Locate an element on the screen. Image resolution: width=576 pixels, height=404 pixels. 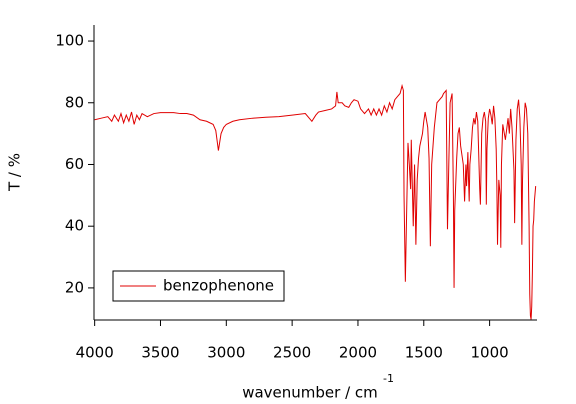
y-axis-label: T / % is located at coordinates (15, 172).